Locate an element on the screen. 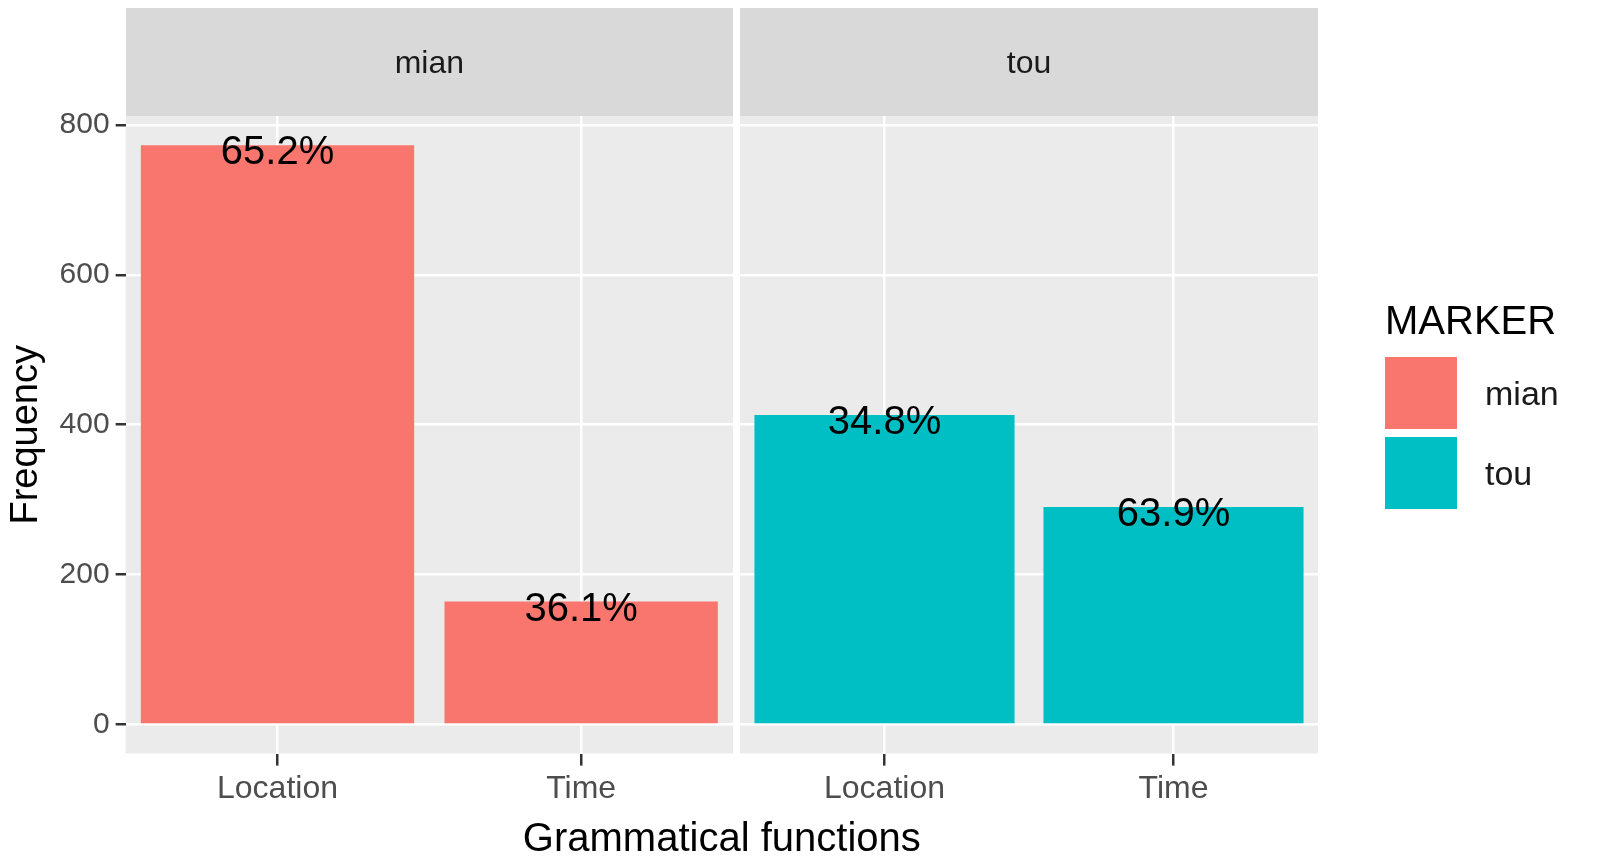 Image resolution: width=1616 pixels, height=865 pixels. y-tick-label: 400 is located at coordinates (84, 422).